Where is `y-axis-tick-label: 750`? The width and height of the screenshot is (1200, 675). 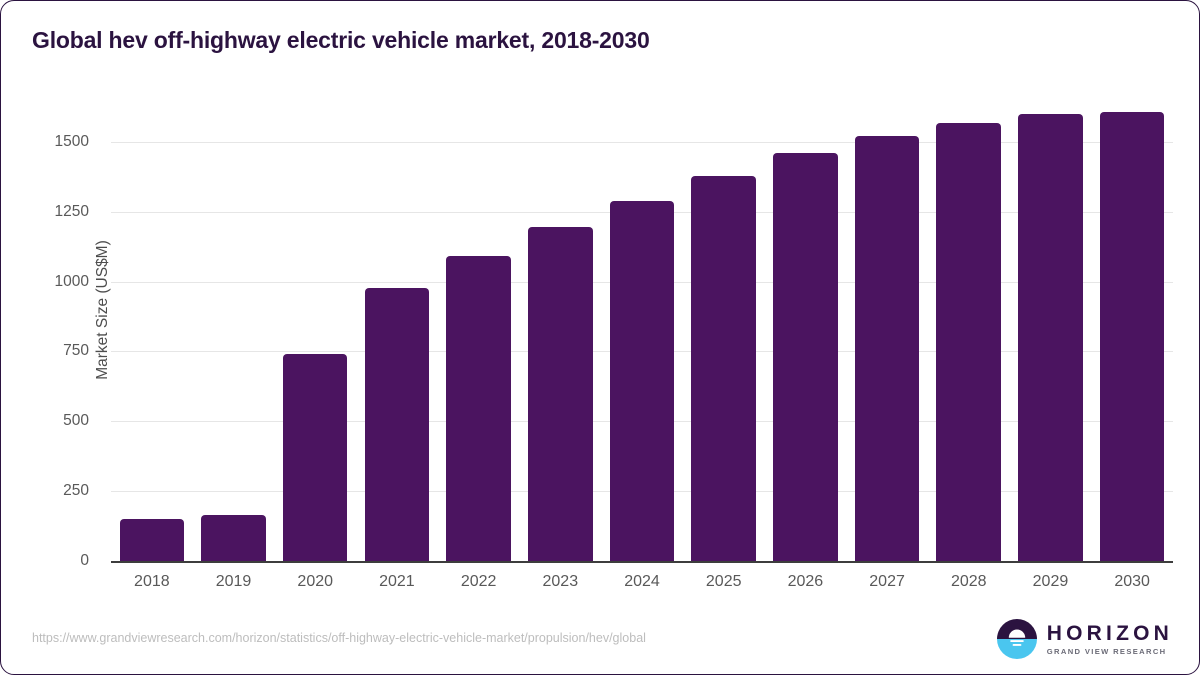 y-axis-tick-label: 750 is located at coordinates (76, 351).